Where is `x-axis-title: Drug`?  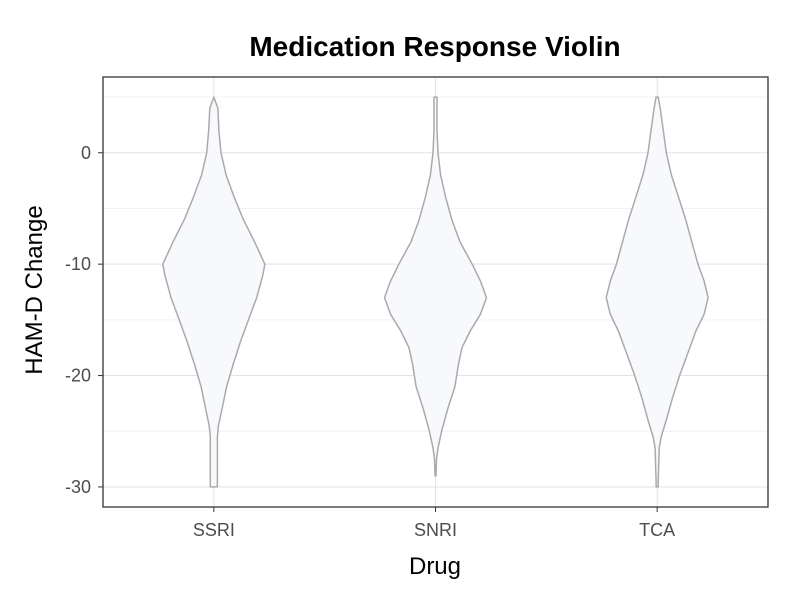
x-axis-title: Drug is located at coordinates (435, 566).